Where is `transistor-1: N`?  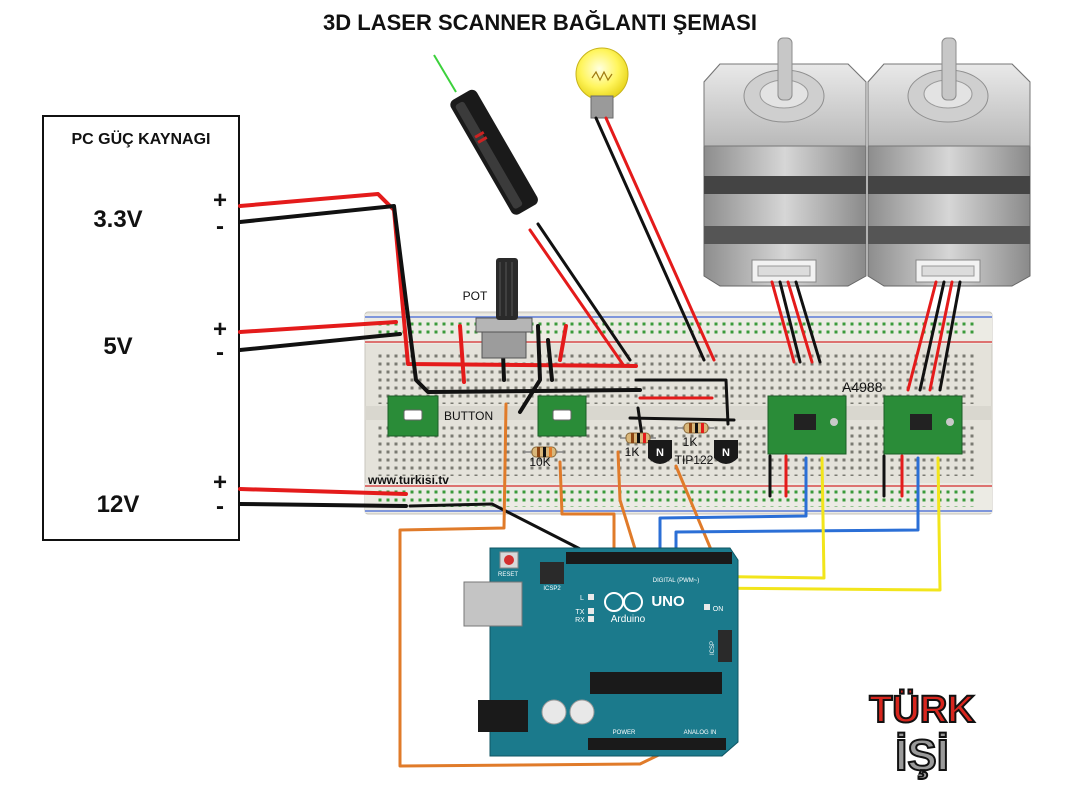 transistor-1: N is located at coordinates (660, 452).